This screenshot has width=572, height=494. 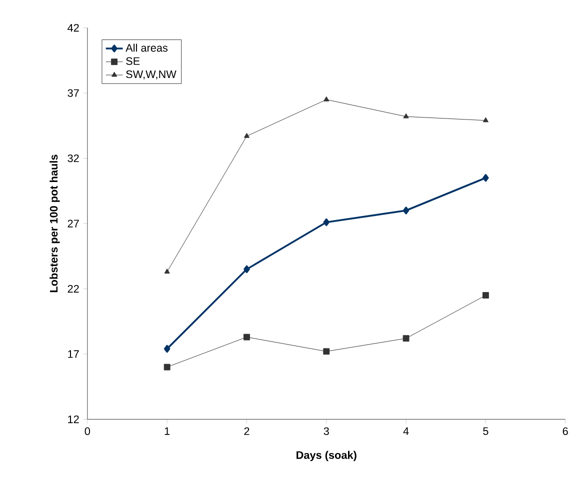 I want to click on x-tick-label: 2, so click(x=247, y=431).